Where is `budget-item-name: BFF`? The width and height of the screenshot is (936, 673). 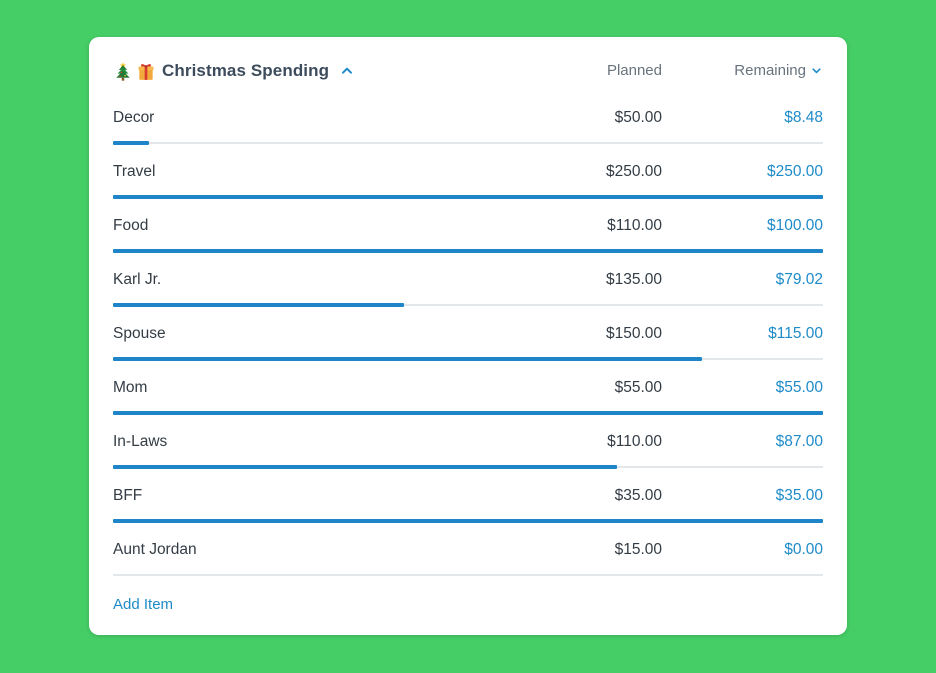
budget-item-name: BFF is located at coordinates (128, 495).